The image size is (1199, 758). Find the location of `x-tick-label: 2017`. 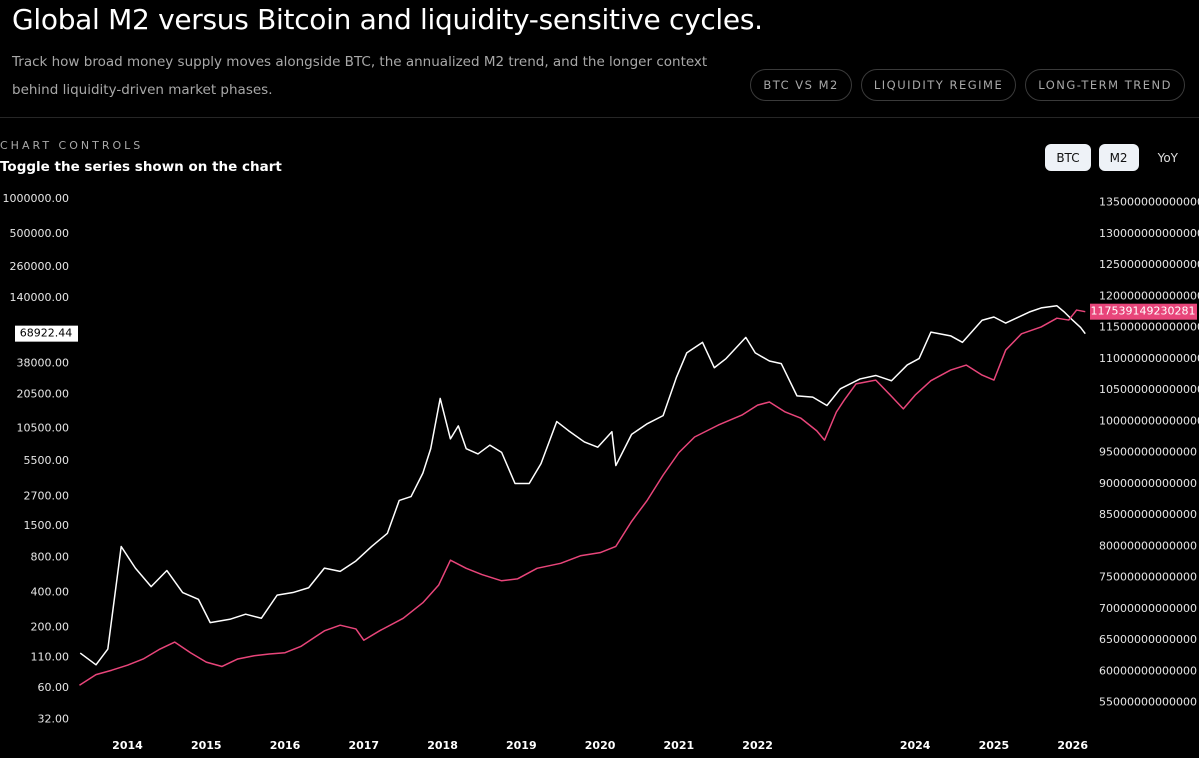

x-tick-label: 2017 is located at coordinates (363, 745).